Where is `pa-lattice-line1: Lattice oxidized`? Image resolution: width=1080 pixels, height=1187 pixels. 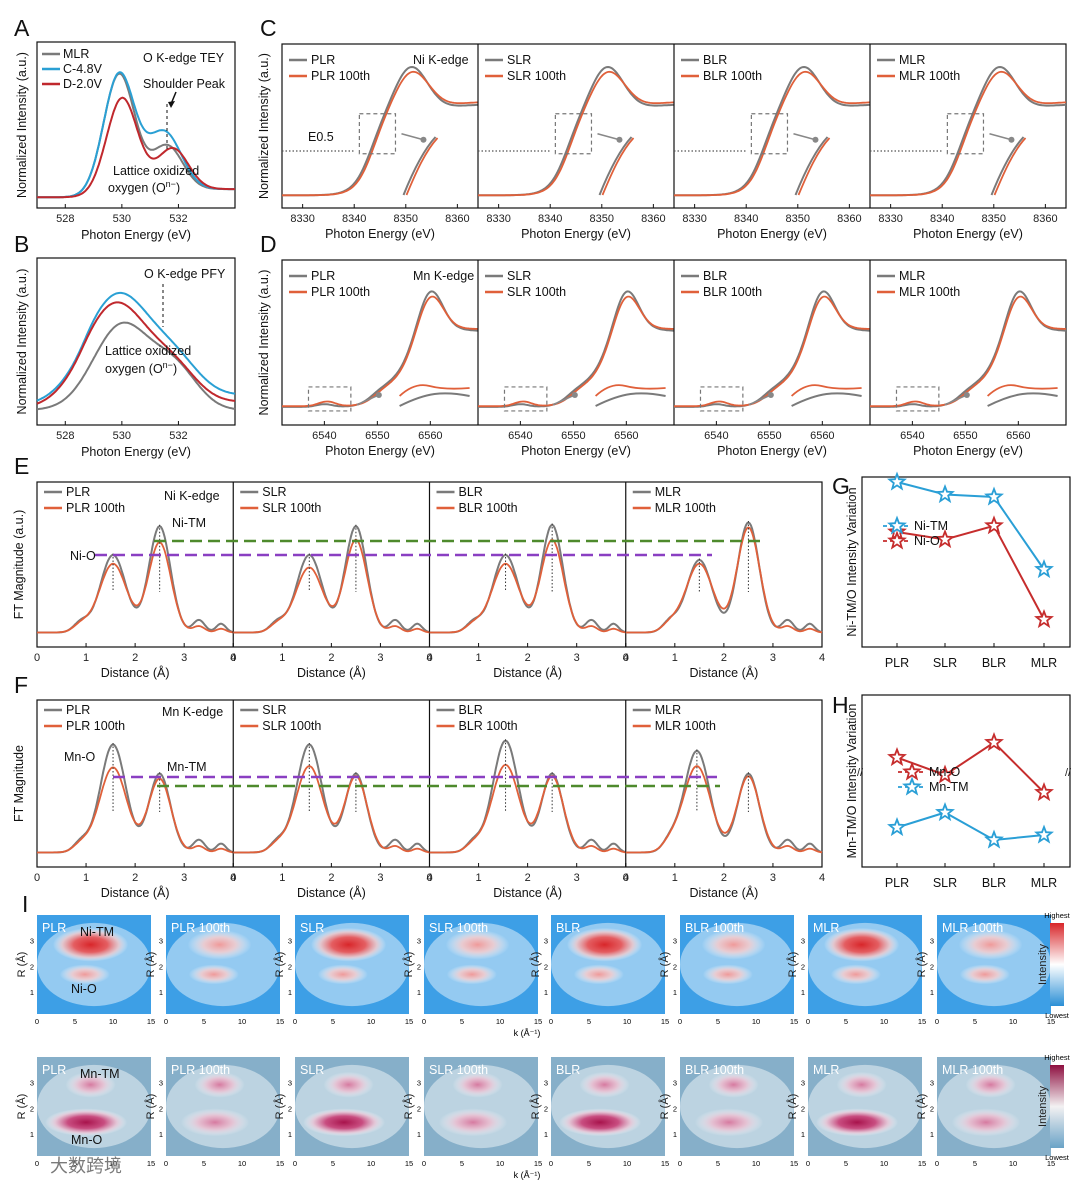 pa-lattice-line1: Lattice oxidized is located at coordinates (156, 171).